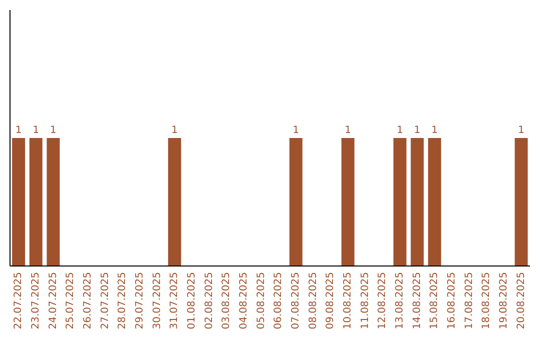  I want to click on x-tick-label: 06.08.2025, so click(278, 301).